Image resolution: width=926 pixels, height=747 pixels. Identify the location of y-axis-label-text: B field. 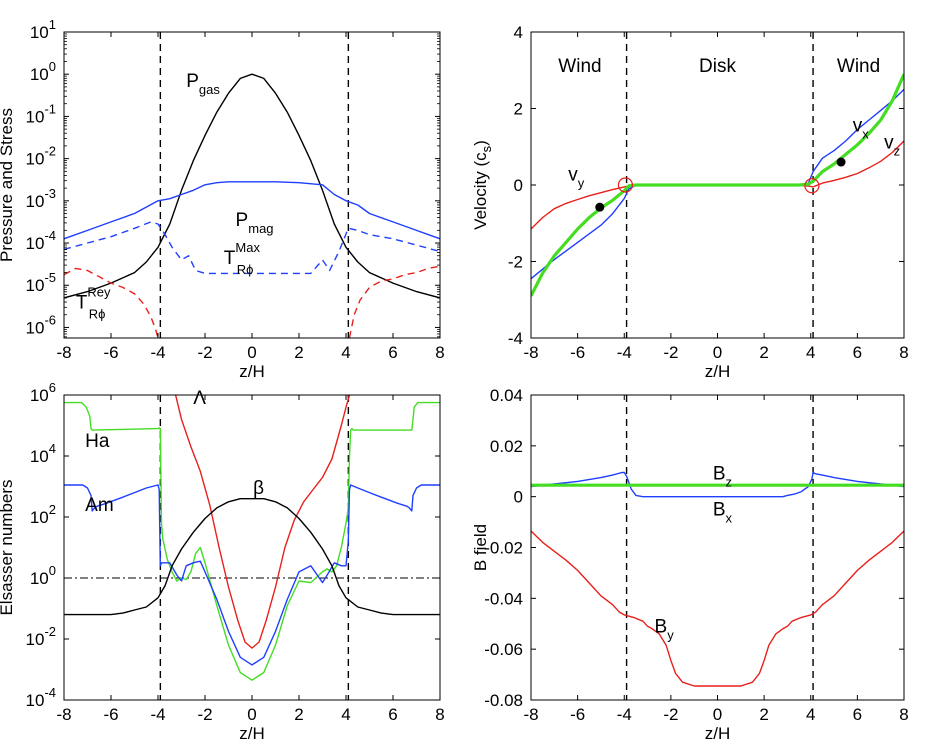
(480, 547).